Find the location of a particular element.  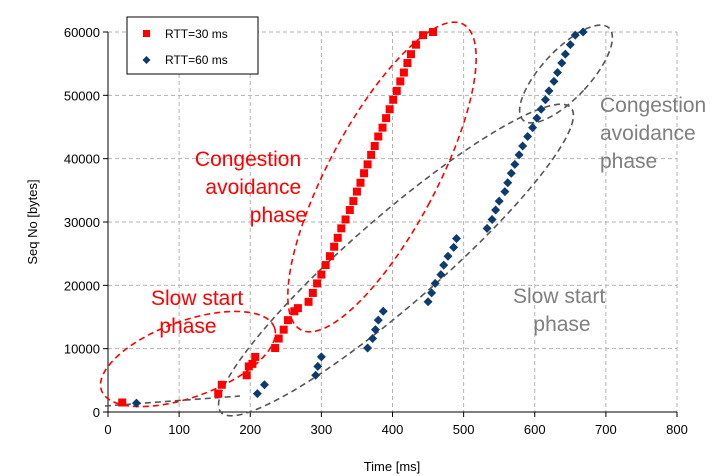

y-tick-label: 40000 is located at coordinates (82, 159).